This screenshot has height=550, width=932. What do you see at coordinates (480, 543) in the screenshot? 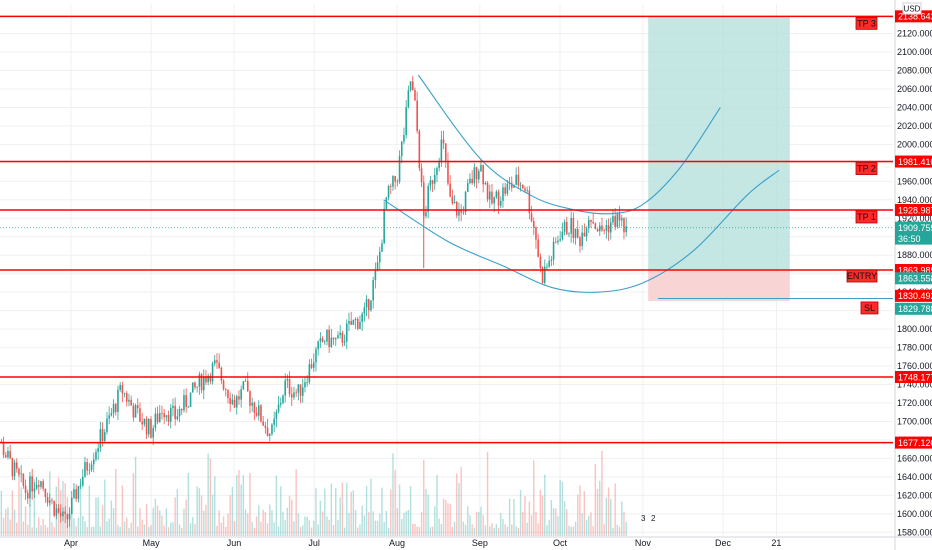
I see `x-tick-label: Sep` at bounding box center [480, 543].